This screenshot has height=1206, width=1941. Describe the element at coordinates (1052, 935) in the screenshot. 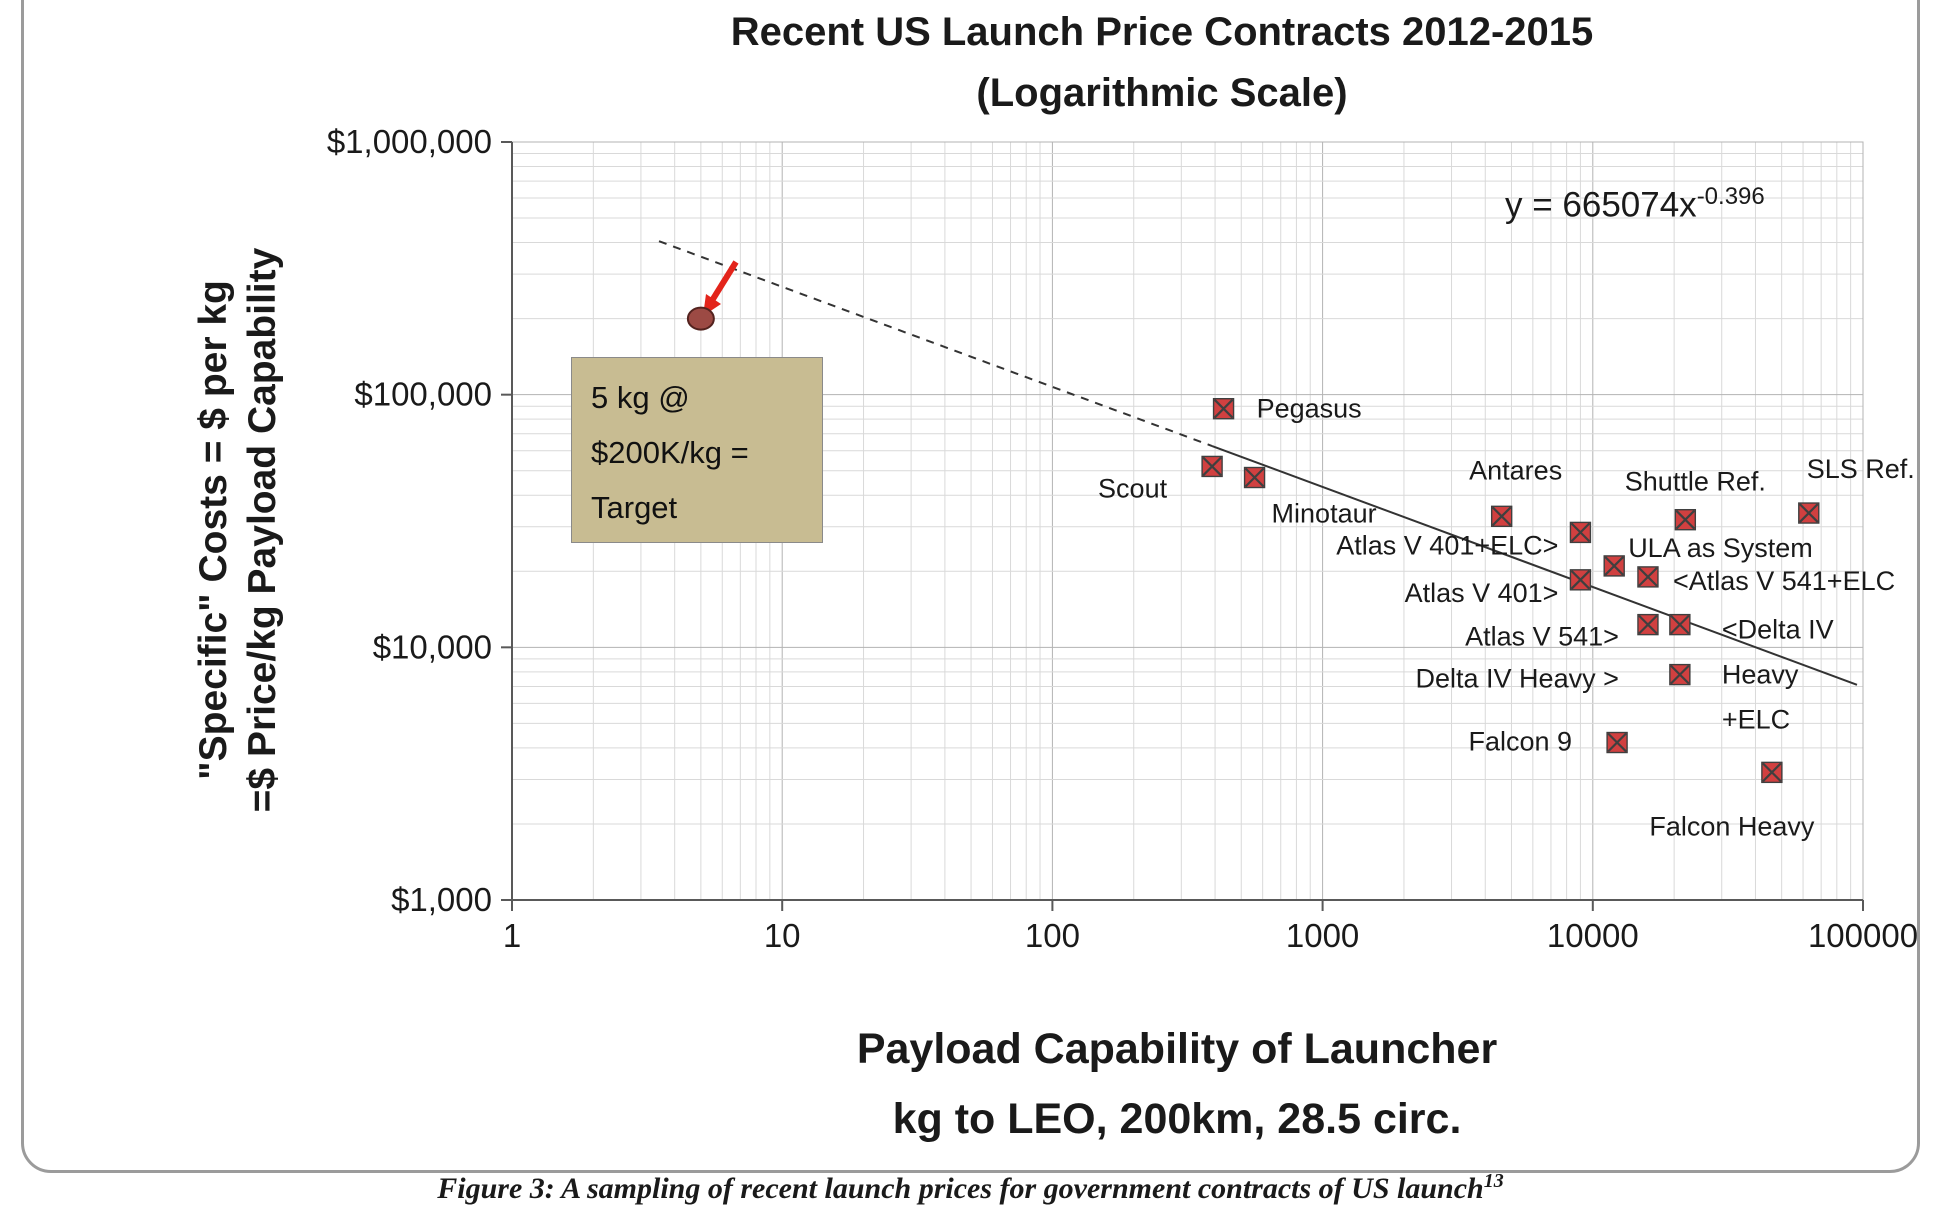

I see `x-tick-label: 100` at that location.